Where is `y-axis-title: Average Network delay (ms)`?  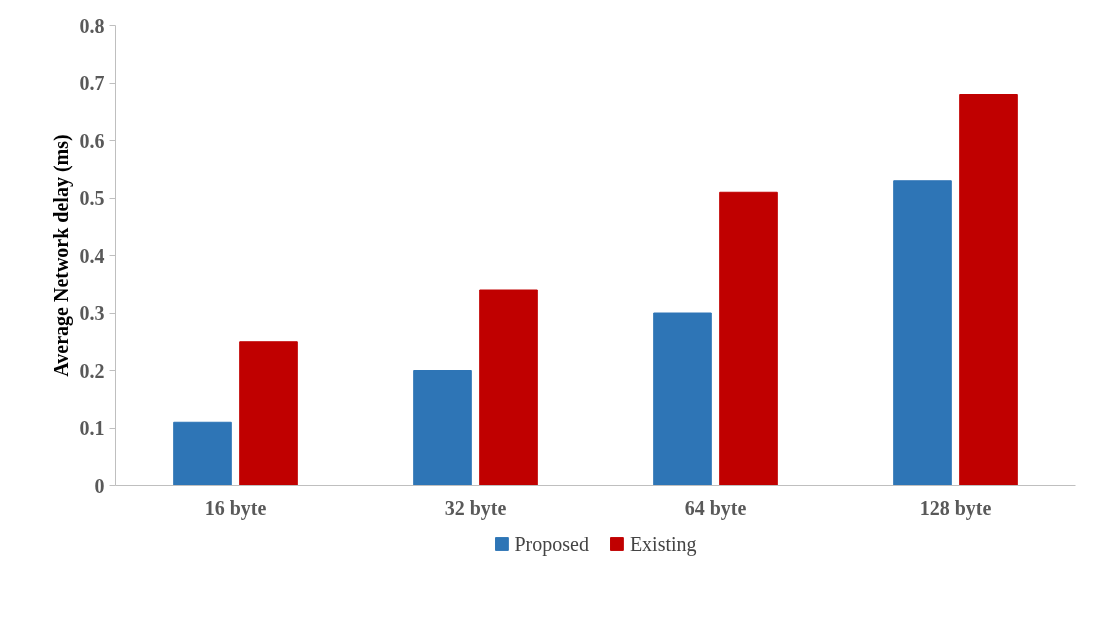
y-axis-title: Average Network delay (ms) is located at coordinates (61, 255).